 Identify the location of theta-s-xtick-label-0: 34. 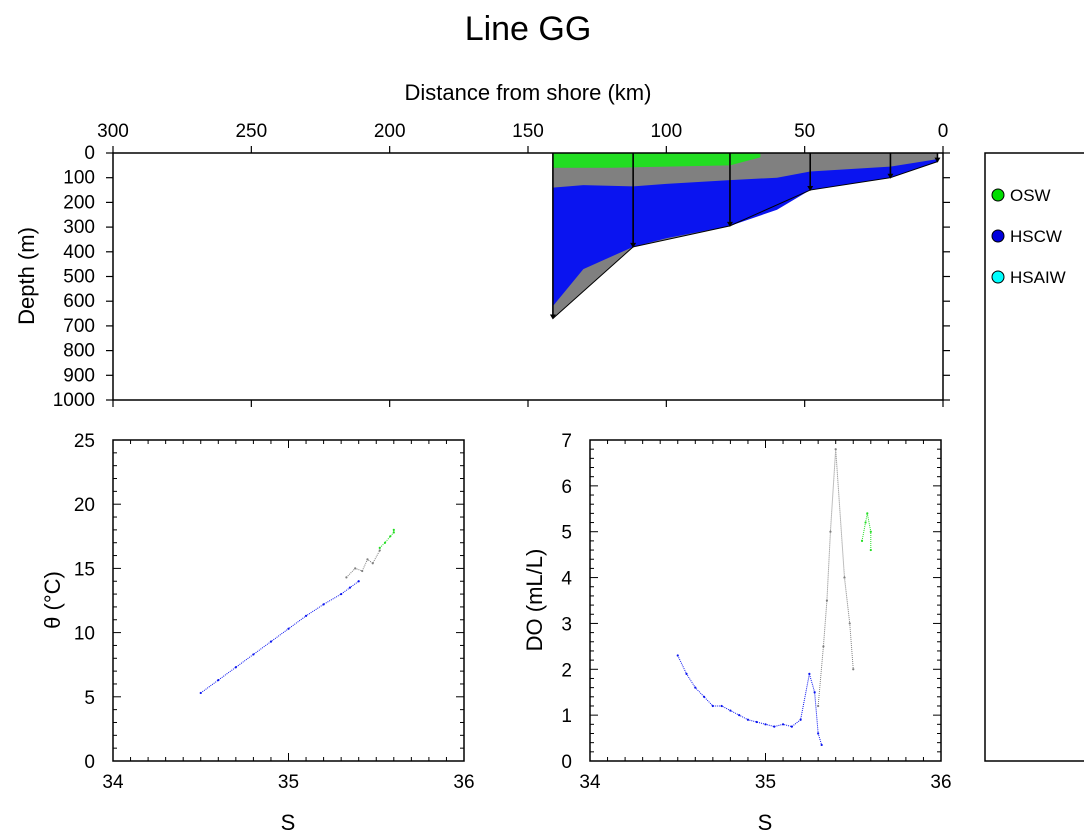
(113, 782).